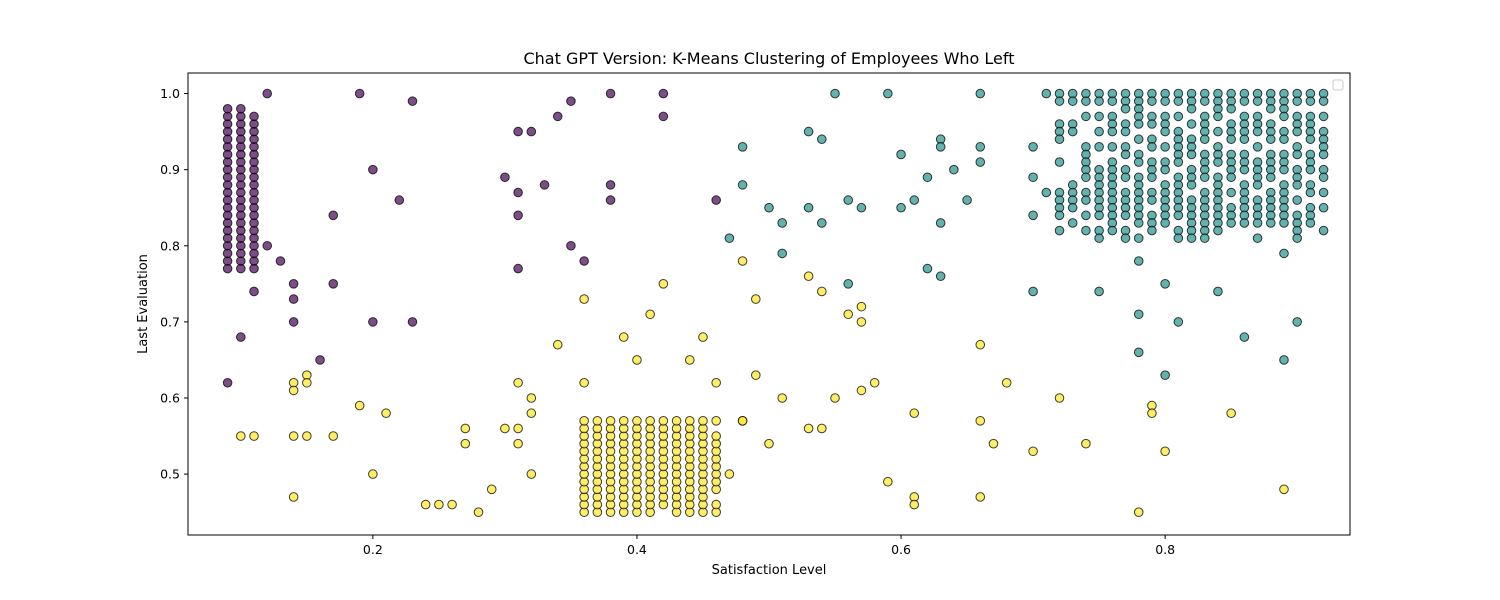 This screenshot has width=1500, height=600. What do you see at coordinates (170, 245) in the screenshot?
I see `y-tick-label: 0.8` at bounding box center [170, 245].